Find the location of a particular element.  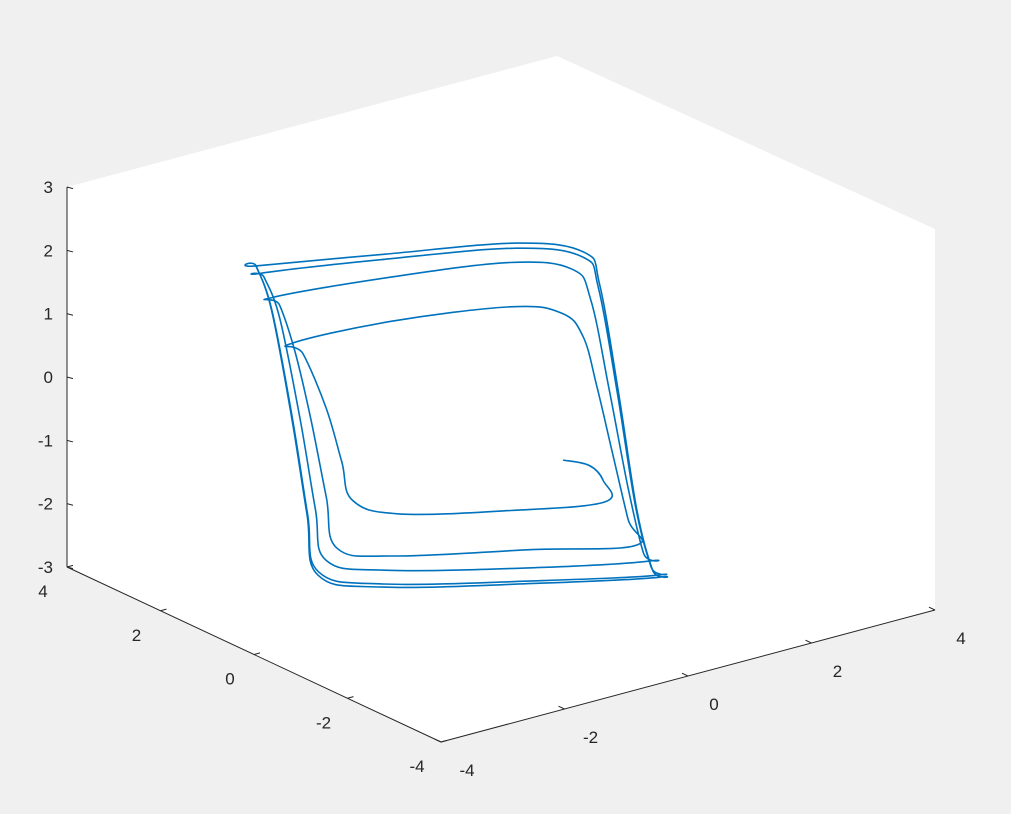

z-tick-label: -3 is located at coordinates (45, 567).